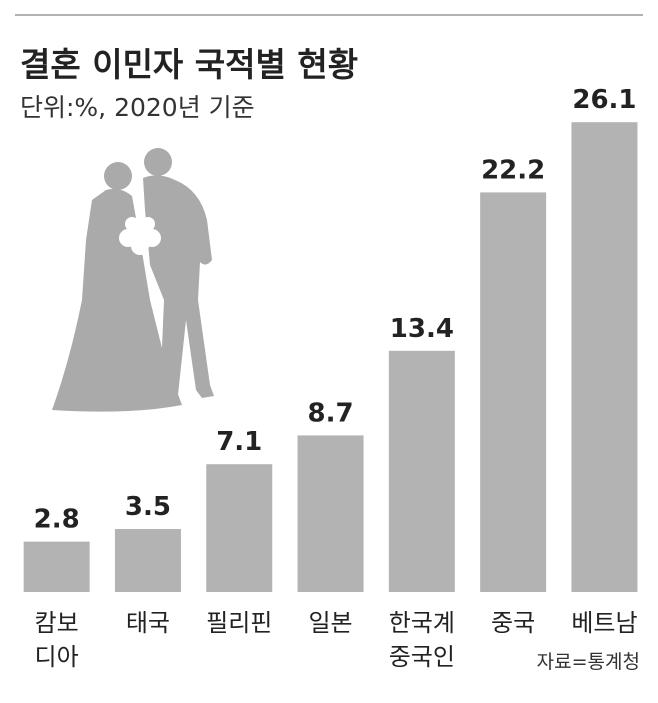 Image resolution: width=658 pixels, height=703 pixels. I want to click on value-label: 2.8, so click(57, 520).